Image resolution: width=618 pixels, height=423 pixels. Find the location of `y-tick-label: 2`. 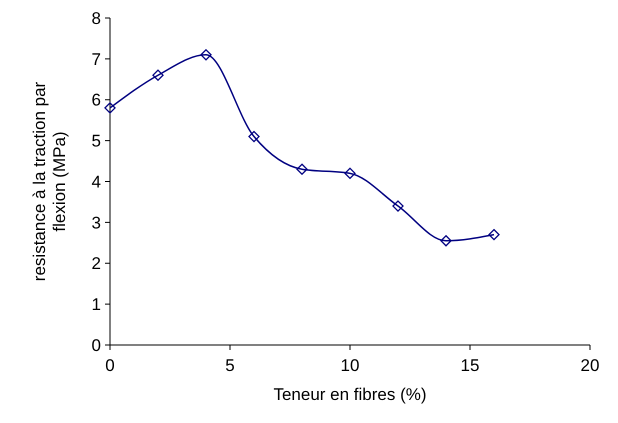

y-tick-label: 2 is located at coordinates (96, 264).